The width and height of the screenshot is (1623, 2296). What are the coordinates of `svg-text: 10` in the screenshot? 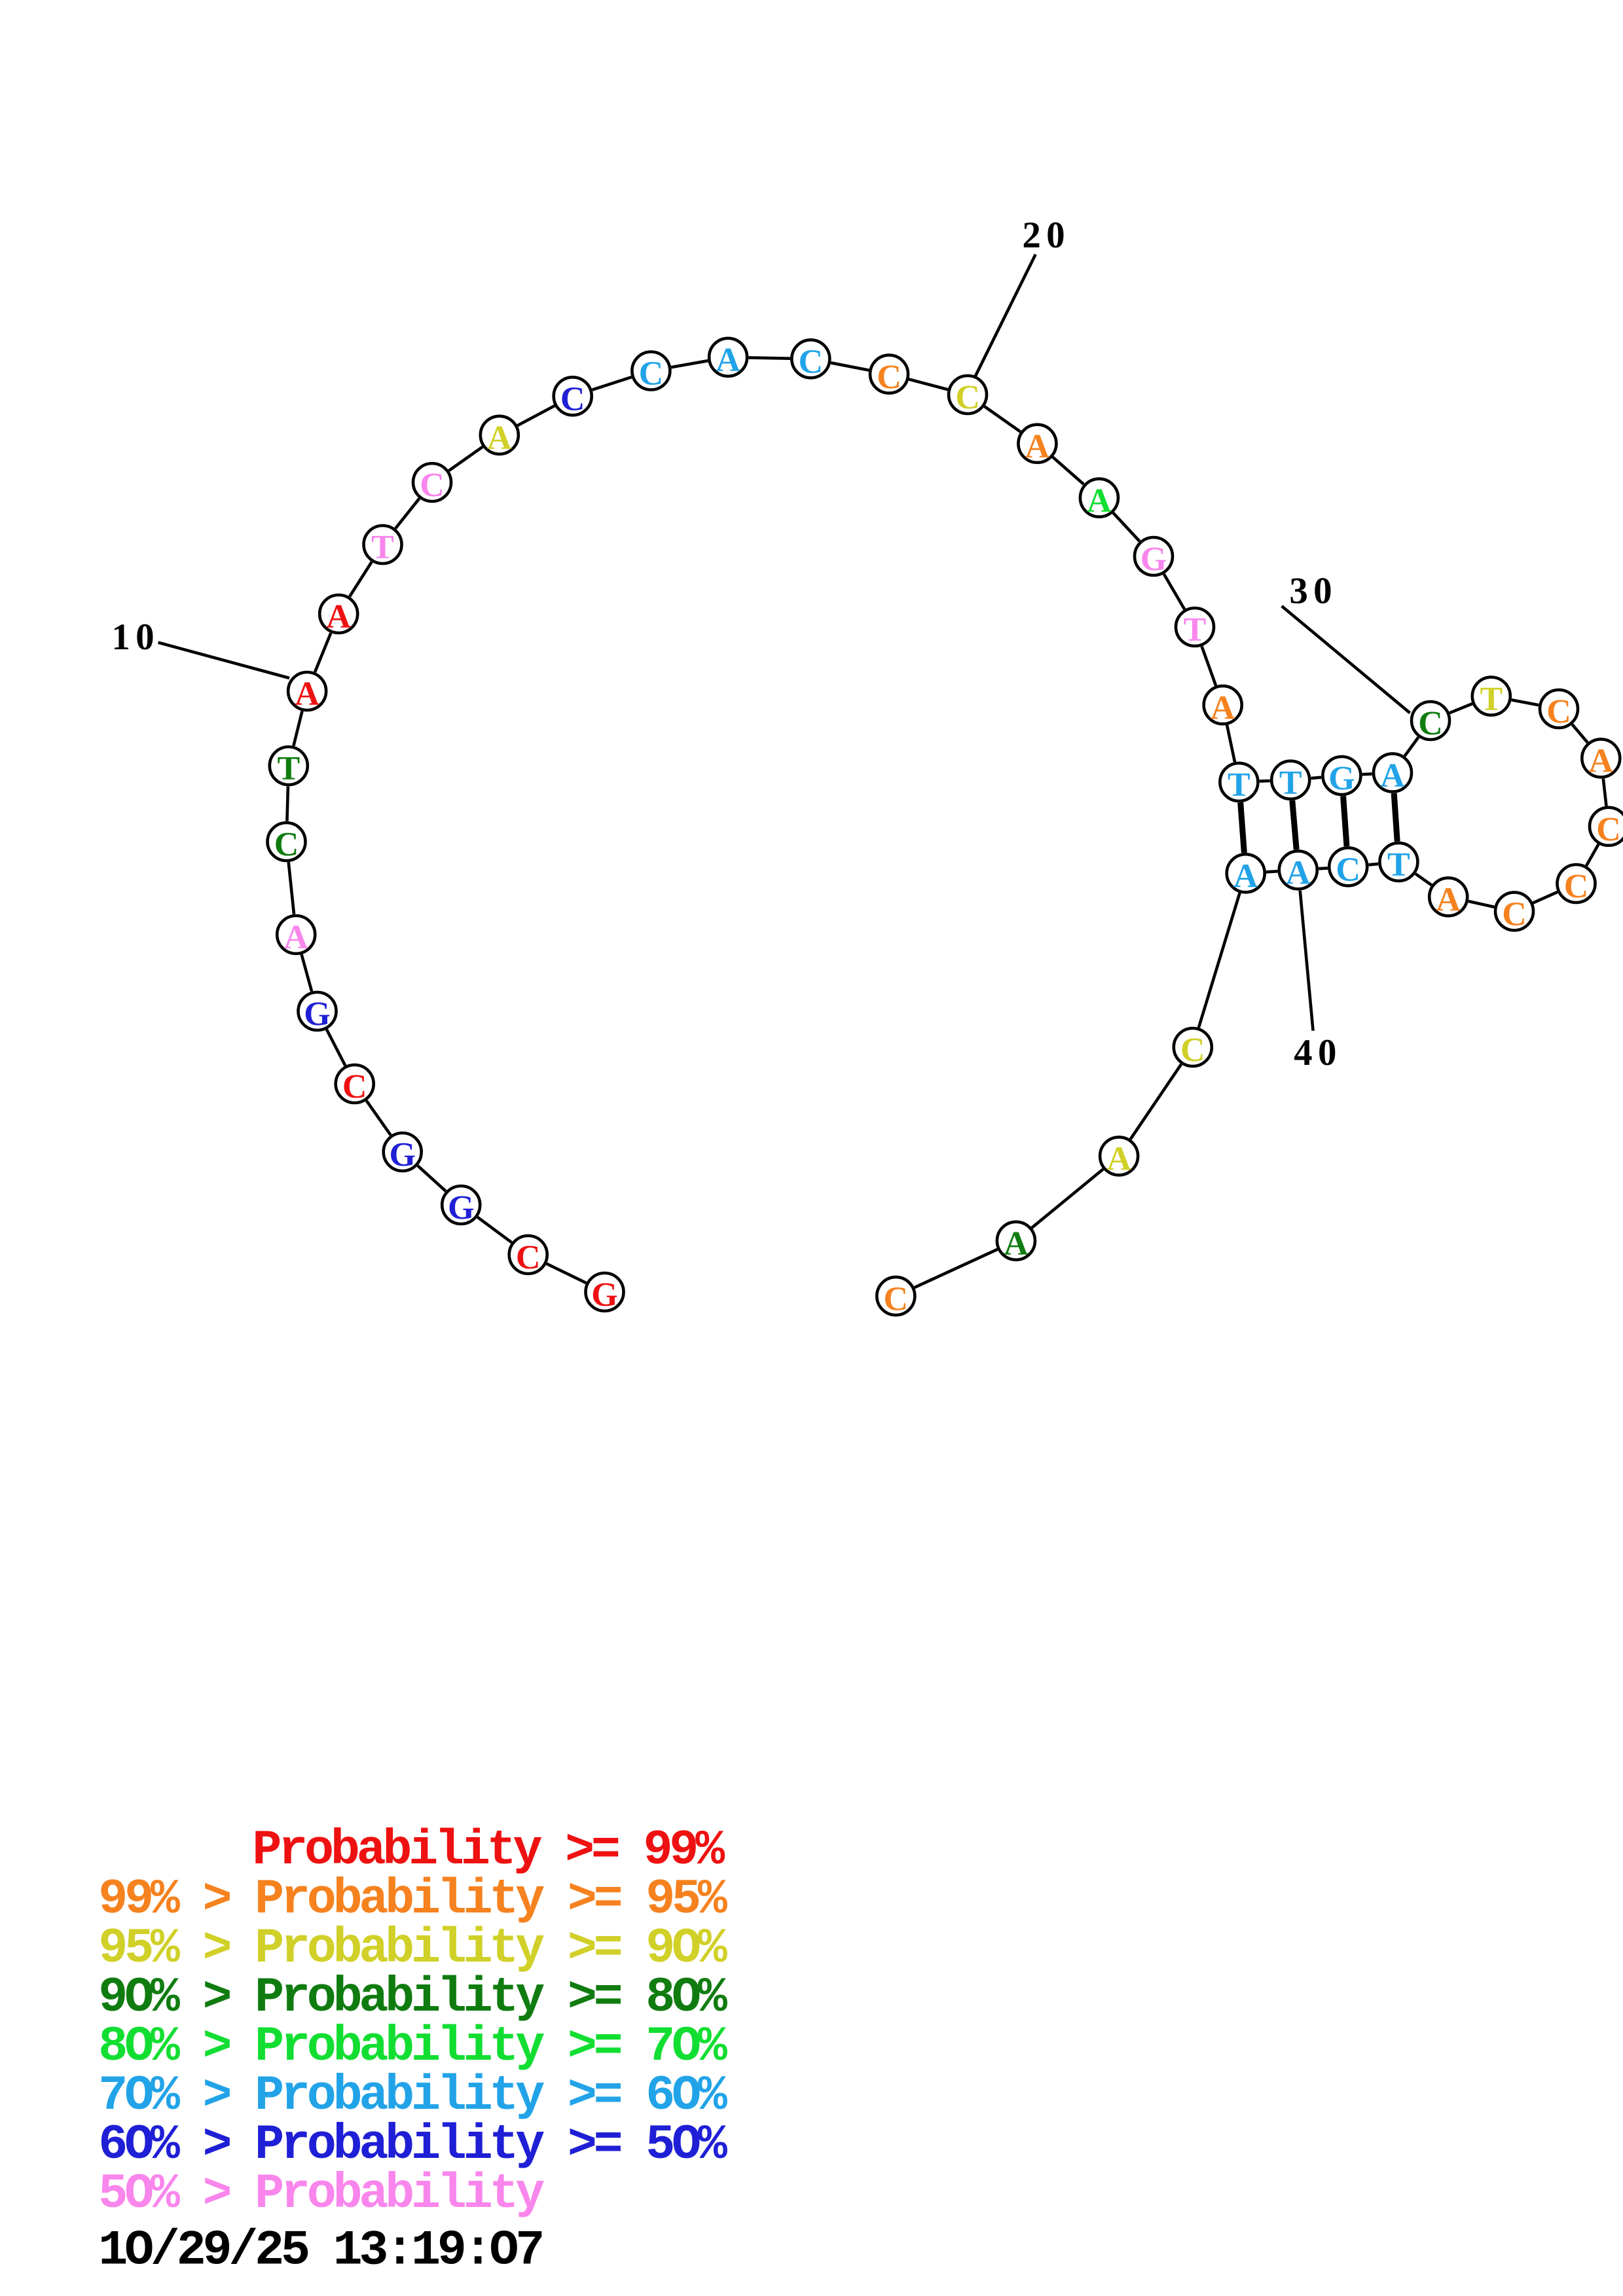 It's located at (135, 637).